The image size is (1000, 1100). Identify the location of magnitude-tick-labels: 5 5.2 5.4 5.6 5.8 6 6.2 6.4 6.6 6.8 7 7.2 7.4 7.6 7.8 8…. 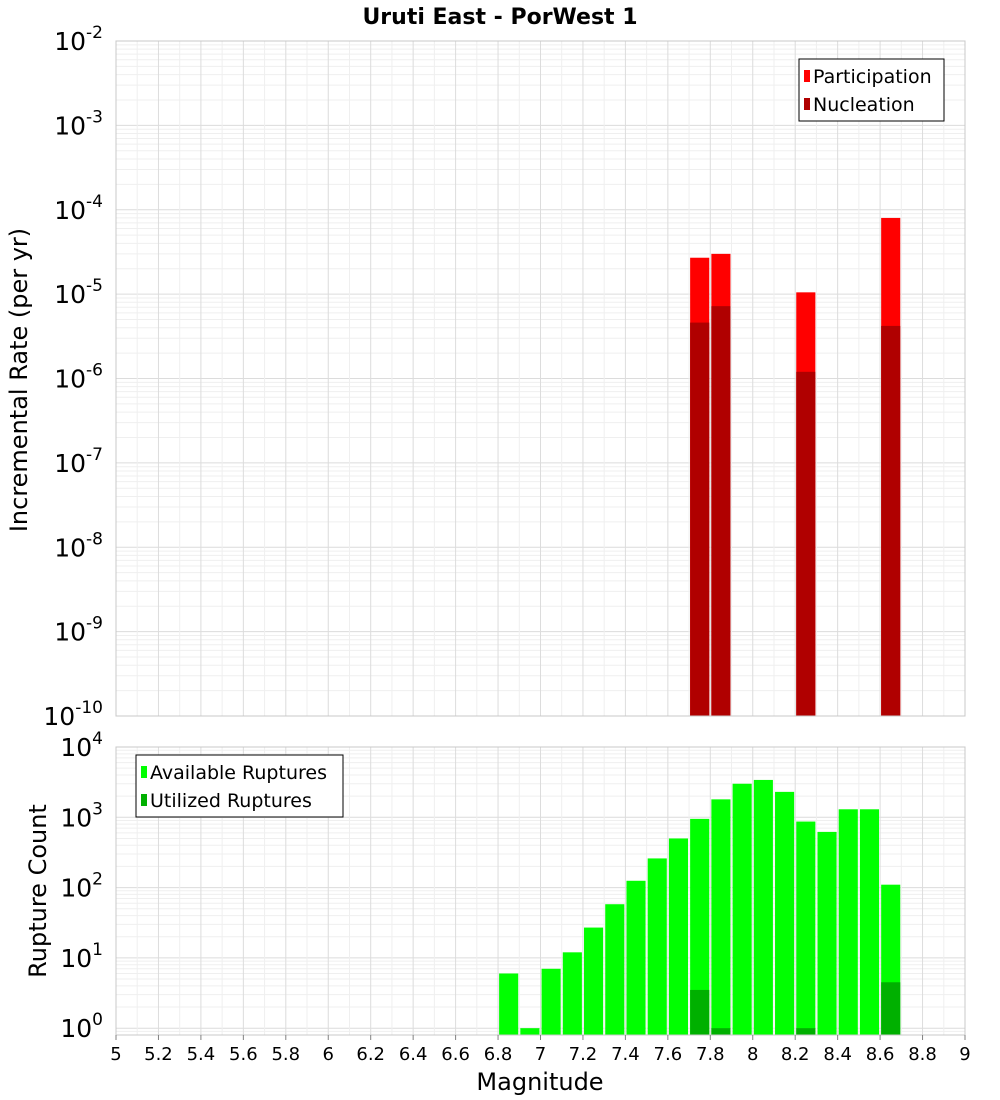
(540, 1050).